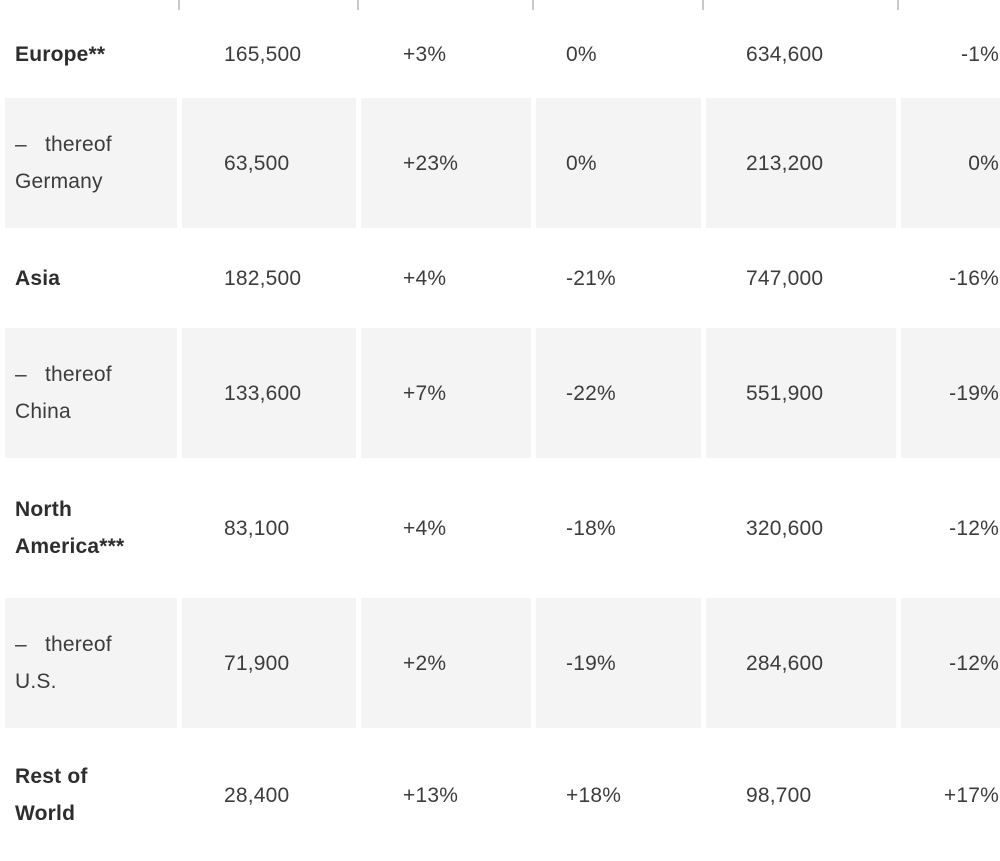 The image size is (1000, 861). Describe the element at coordinates (618, 528) in the screenshot. I see `value-cell: -18%` at that location.